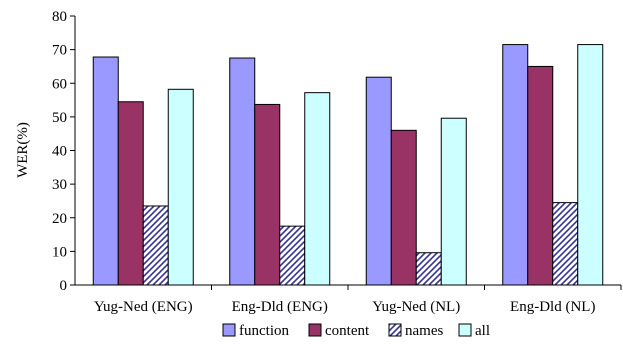 This screenshot has width=623, height=349. I want to click on x-tick-label: Yug-Ned (ENG), so click(143, 307).